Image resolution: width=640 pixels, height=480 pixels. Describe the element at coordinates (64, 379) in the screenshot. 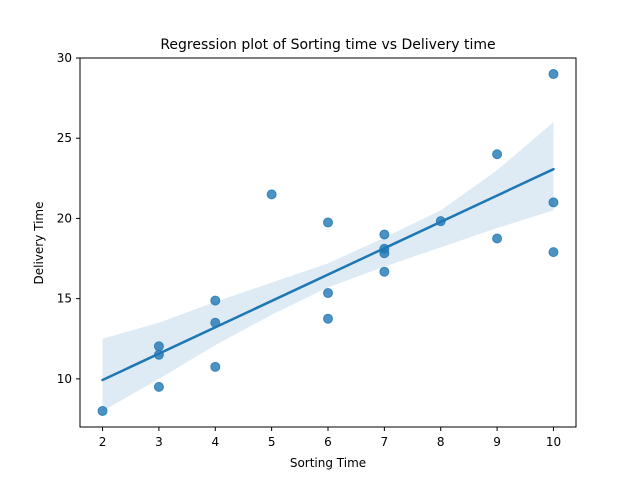

I see `y-tick-label: 10` at that location.